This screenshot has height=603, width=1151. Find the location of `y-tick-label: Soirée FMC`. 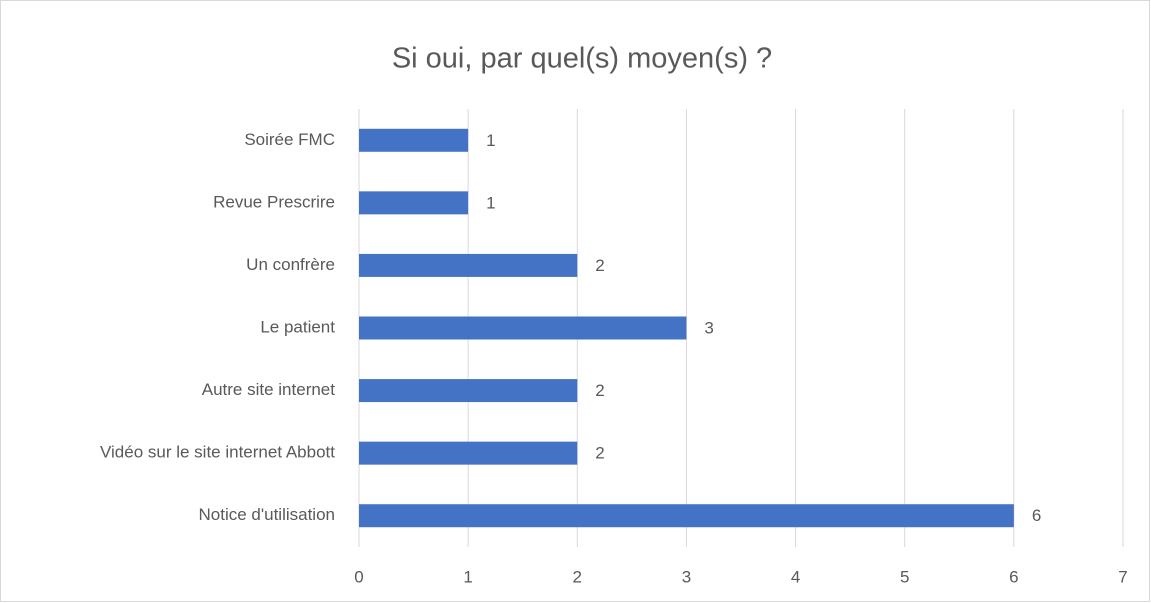

y-tick-label: Soirée FMC is located at coordinates (289, 139).